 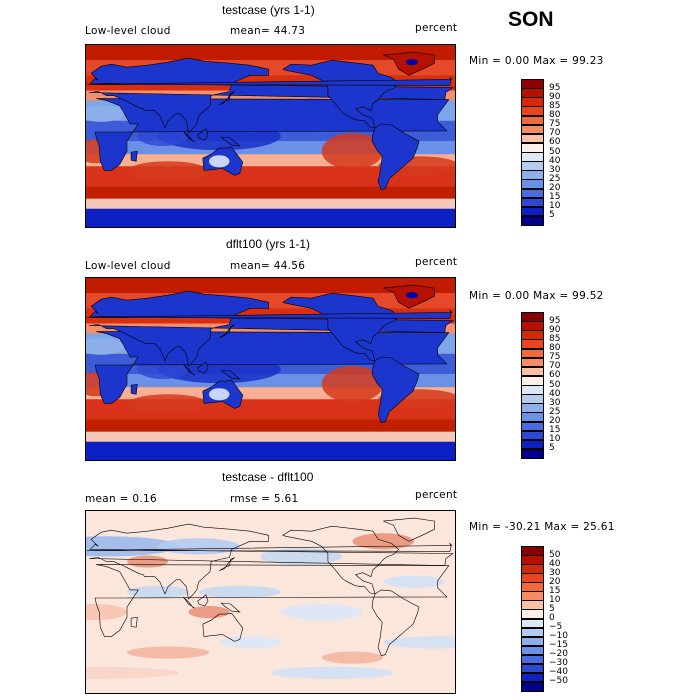 What do you see at coordinates (531, 19) in the screenshot?
I see `season-label: SON` at bounding box center [531, 19].